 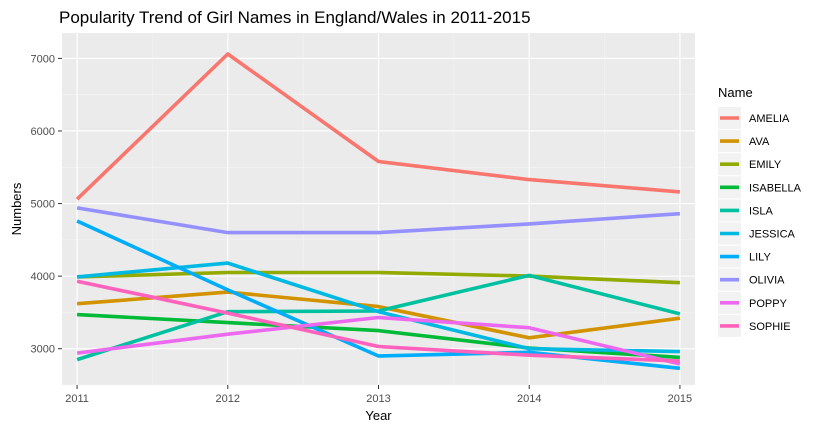 What do you see at coordinates (43, 132) in the screenshot?
I see `y-tick-label: 6000` at bounding box center [43, 132].